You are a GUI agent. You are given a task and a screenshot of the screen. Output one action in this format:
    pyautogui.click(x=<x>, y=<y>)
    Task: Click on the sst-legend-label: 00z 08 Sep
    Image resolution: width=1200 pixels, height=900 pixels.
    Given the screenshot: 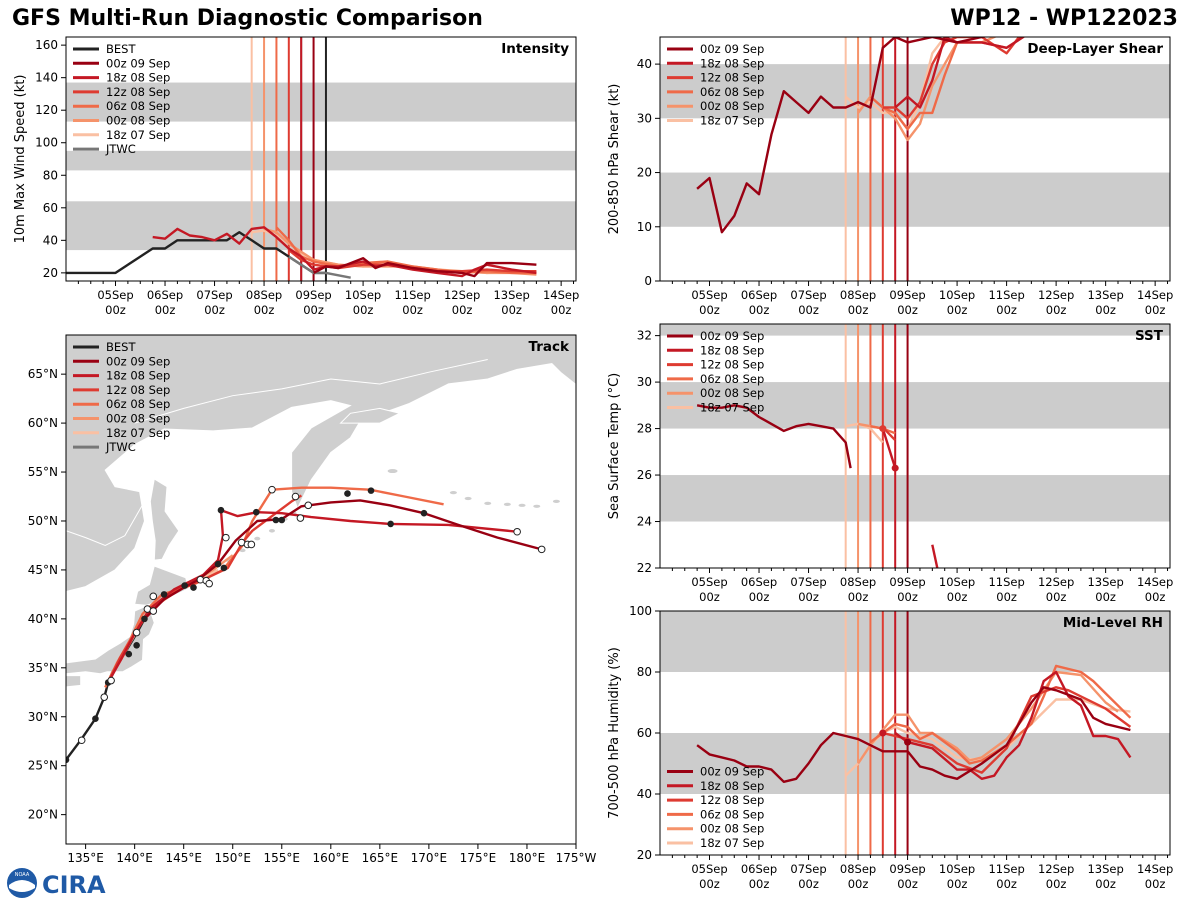 What is the action you would take?
    pyautogui.click(x=732, y=393)
    